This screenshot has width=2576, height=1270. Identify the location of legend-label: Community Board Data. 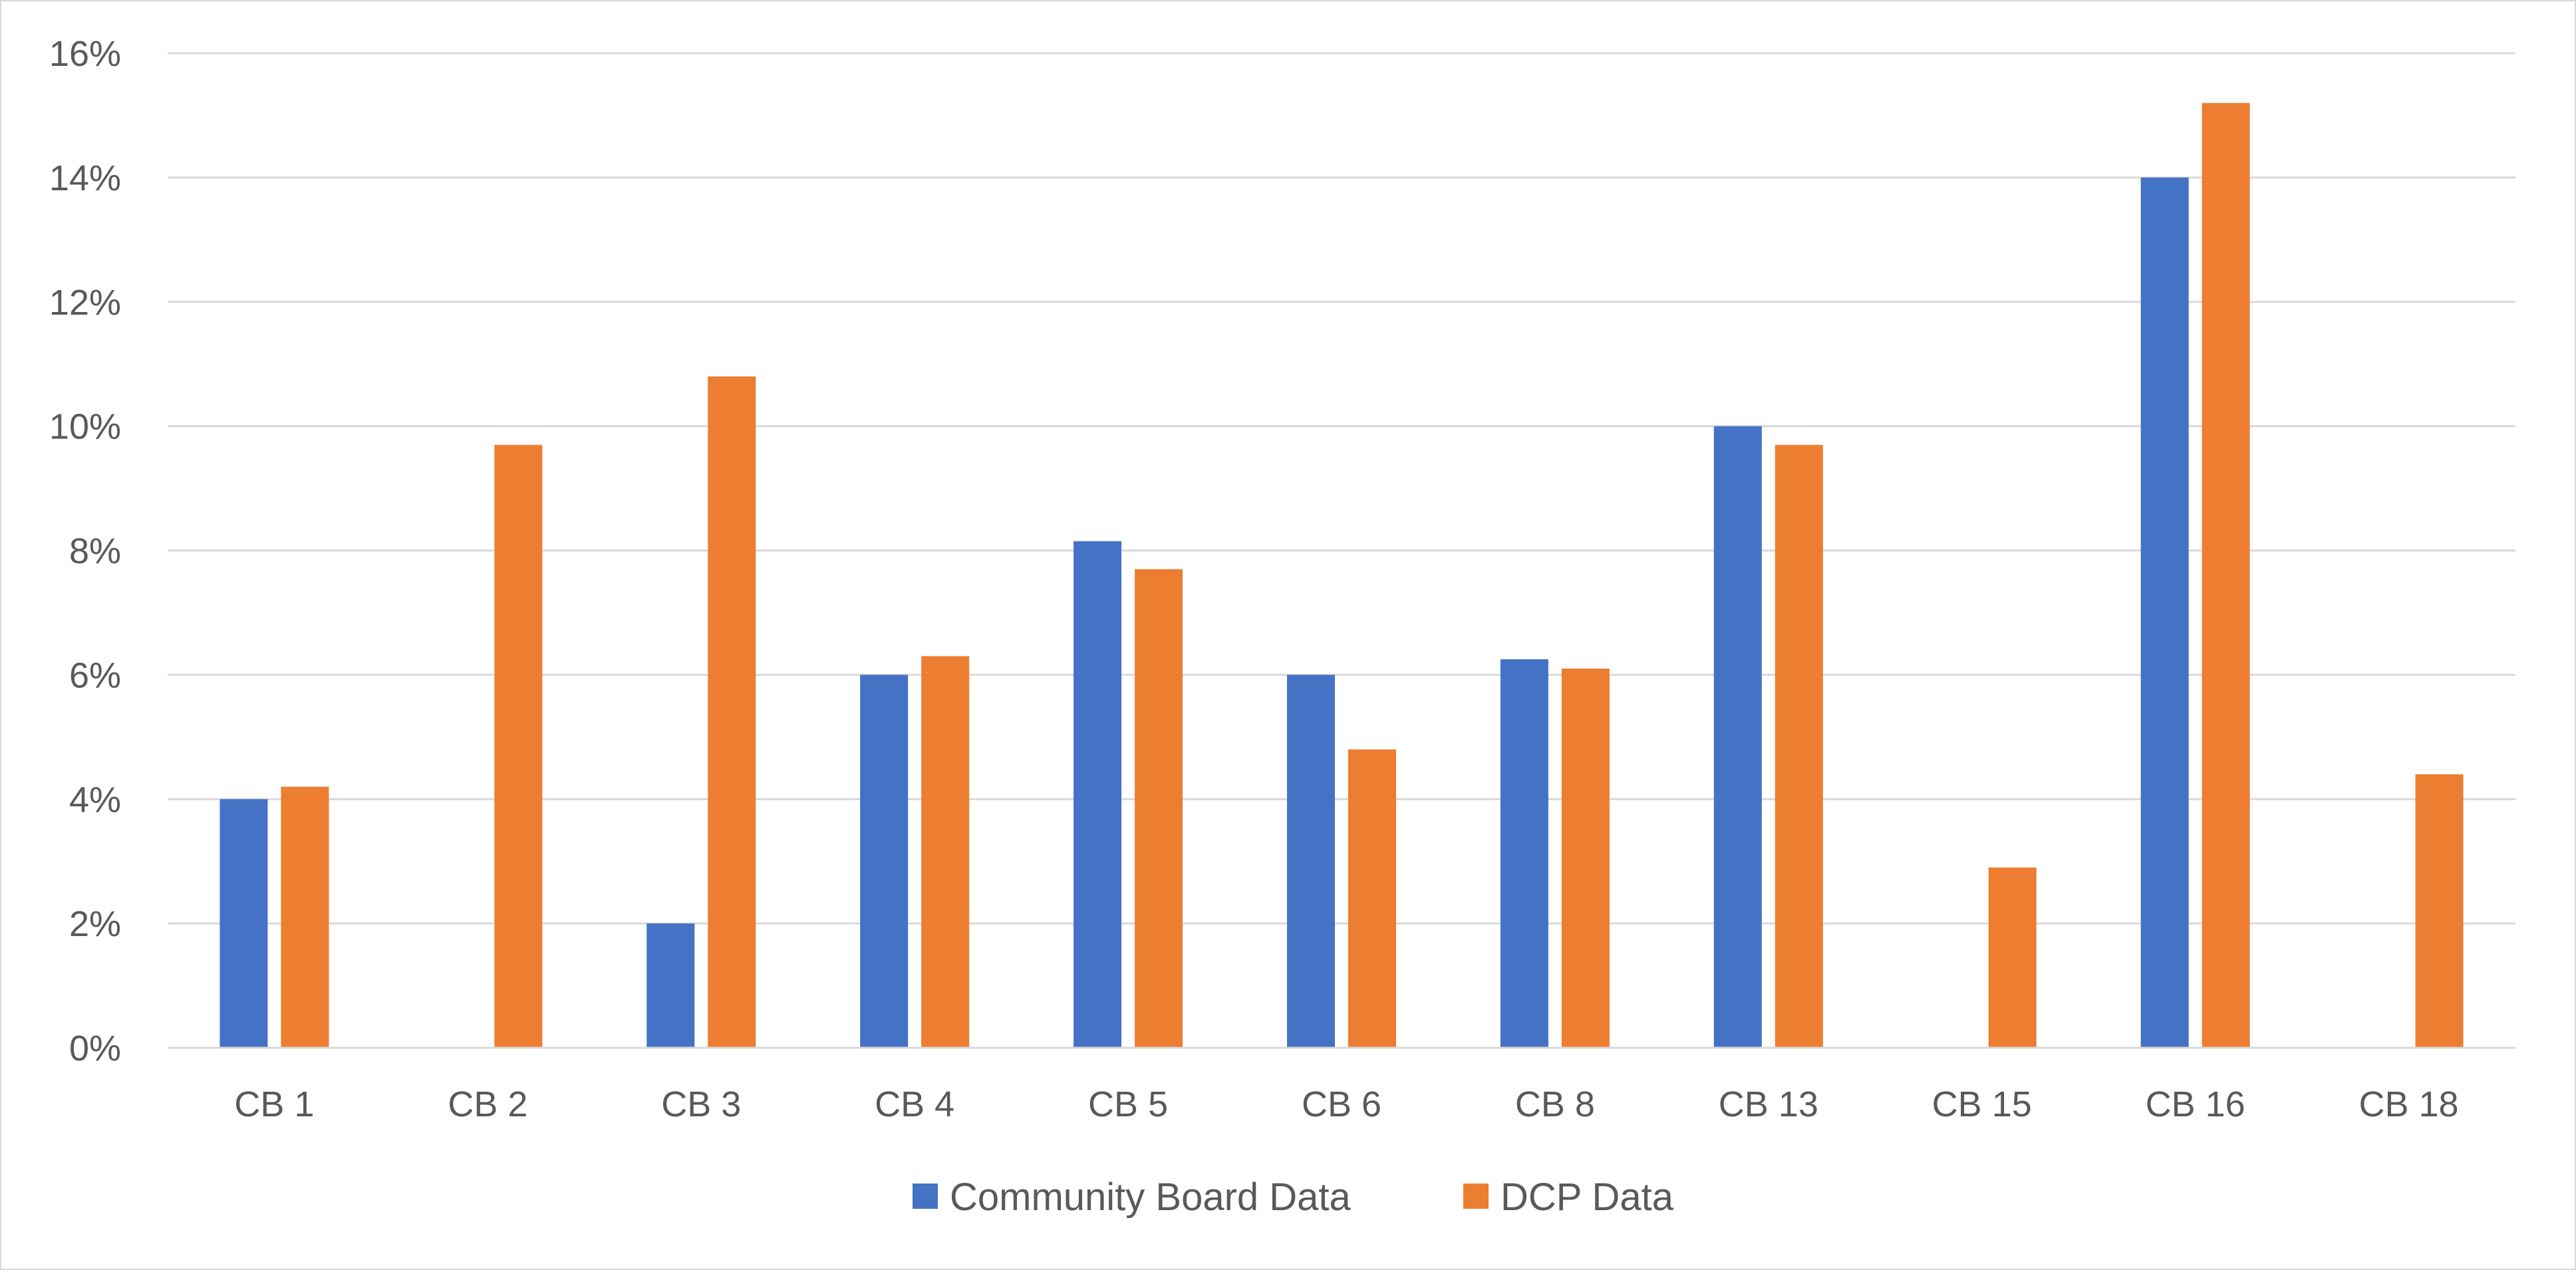
(1151, 1197).